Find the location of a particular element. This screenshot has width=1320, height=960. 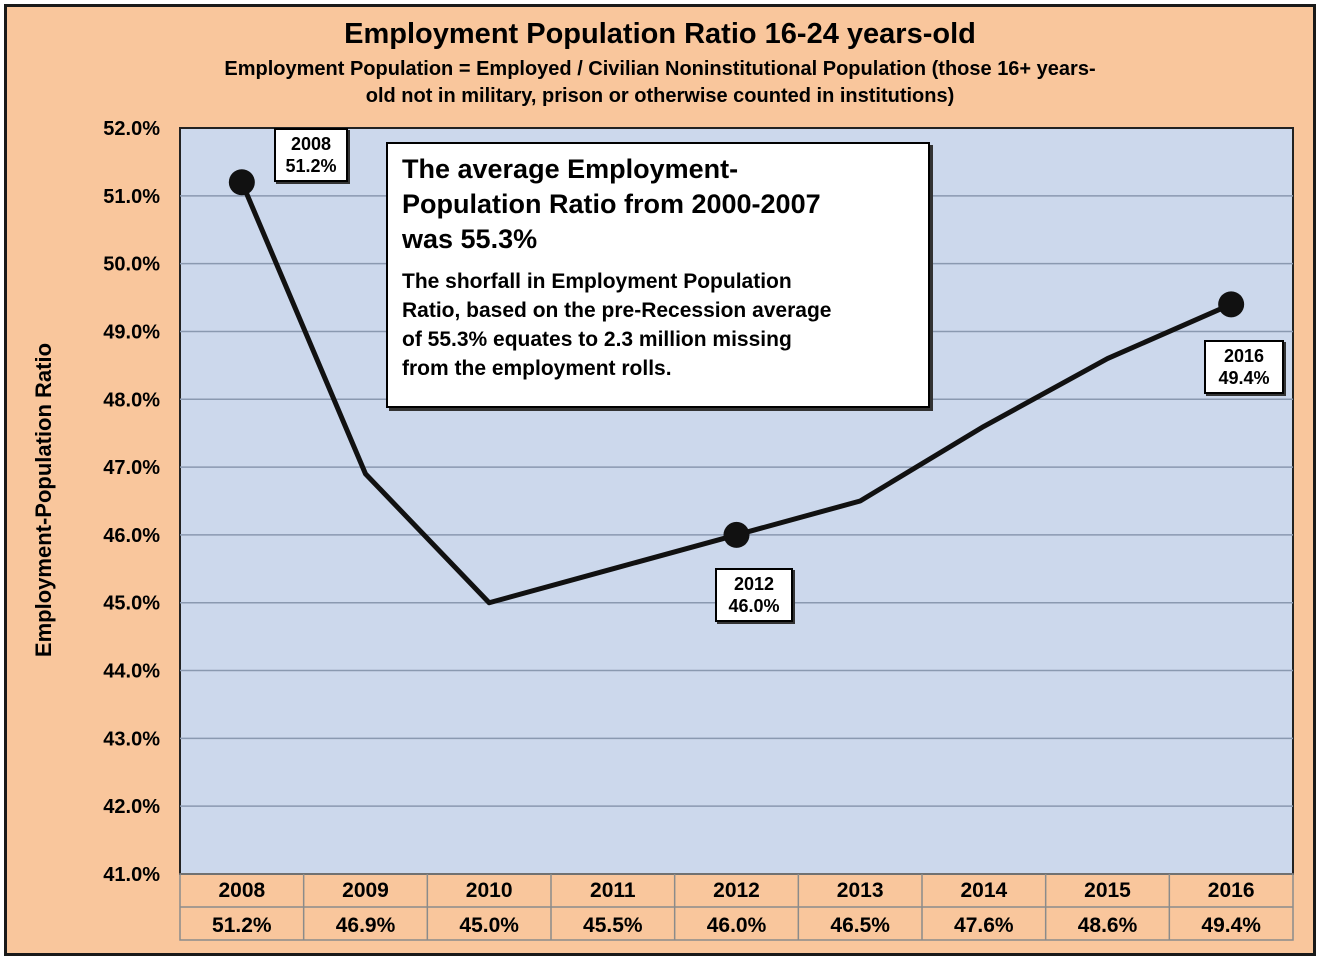

y-tick-label: 49.0% is located at coordinates (131, 332).